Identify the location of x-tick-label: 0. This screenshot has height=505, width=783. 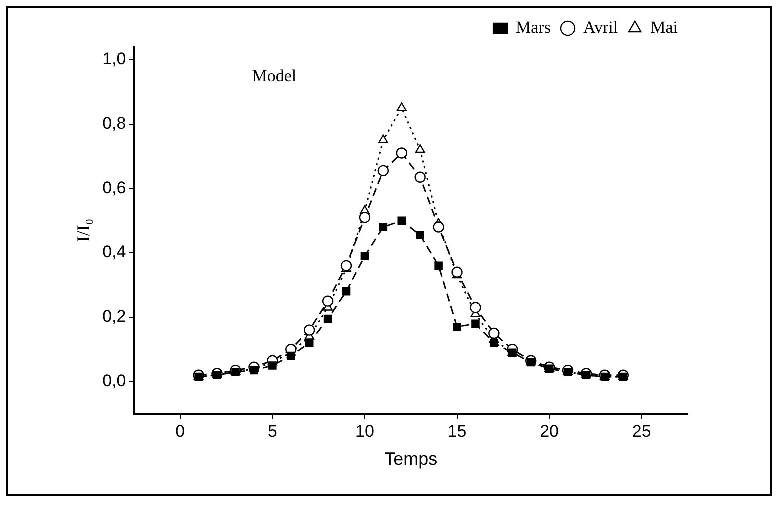
(181, 431).